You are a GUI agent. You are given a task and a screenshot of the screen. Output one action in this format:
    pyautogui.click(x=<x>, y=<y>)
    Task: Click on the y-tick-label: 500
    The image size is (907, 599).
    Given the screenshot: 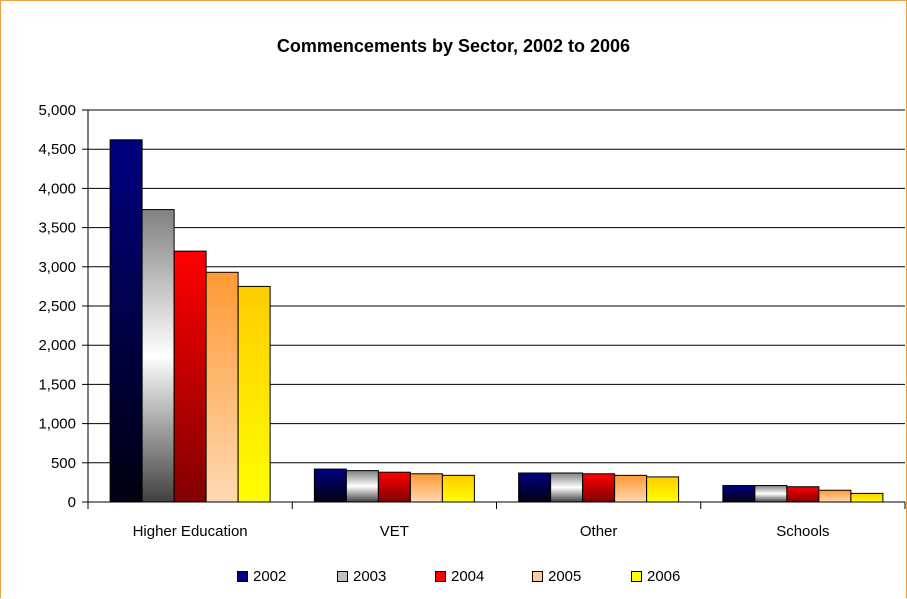 What is the action you would take?
    pyautogui.click(x=63, y=463)
    